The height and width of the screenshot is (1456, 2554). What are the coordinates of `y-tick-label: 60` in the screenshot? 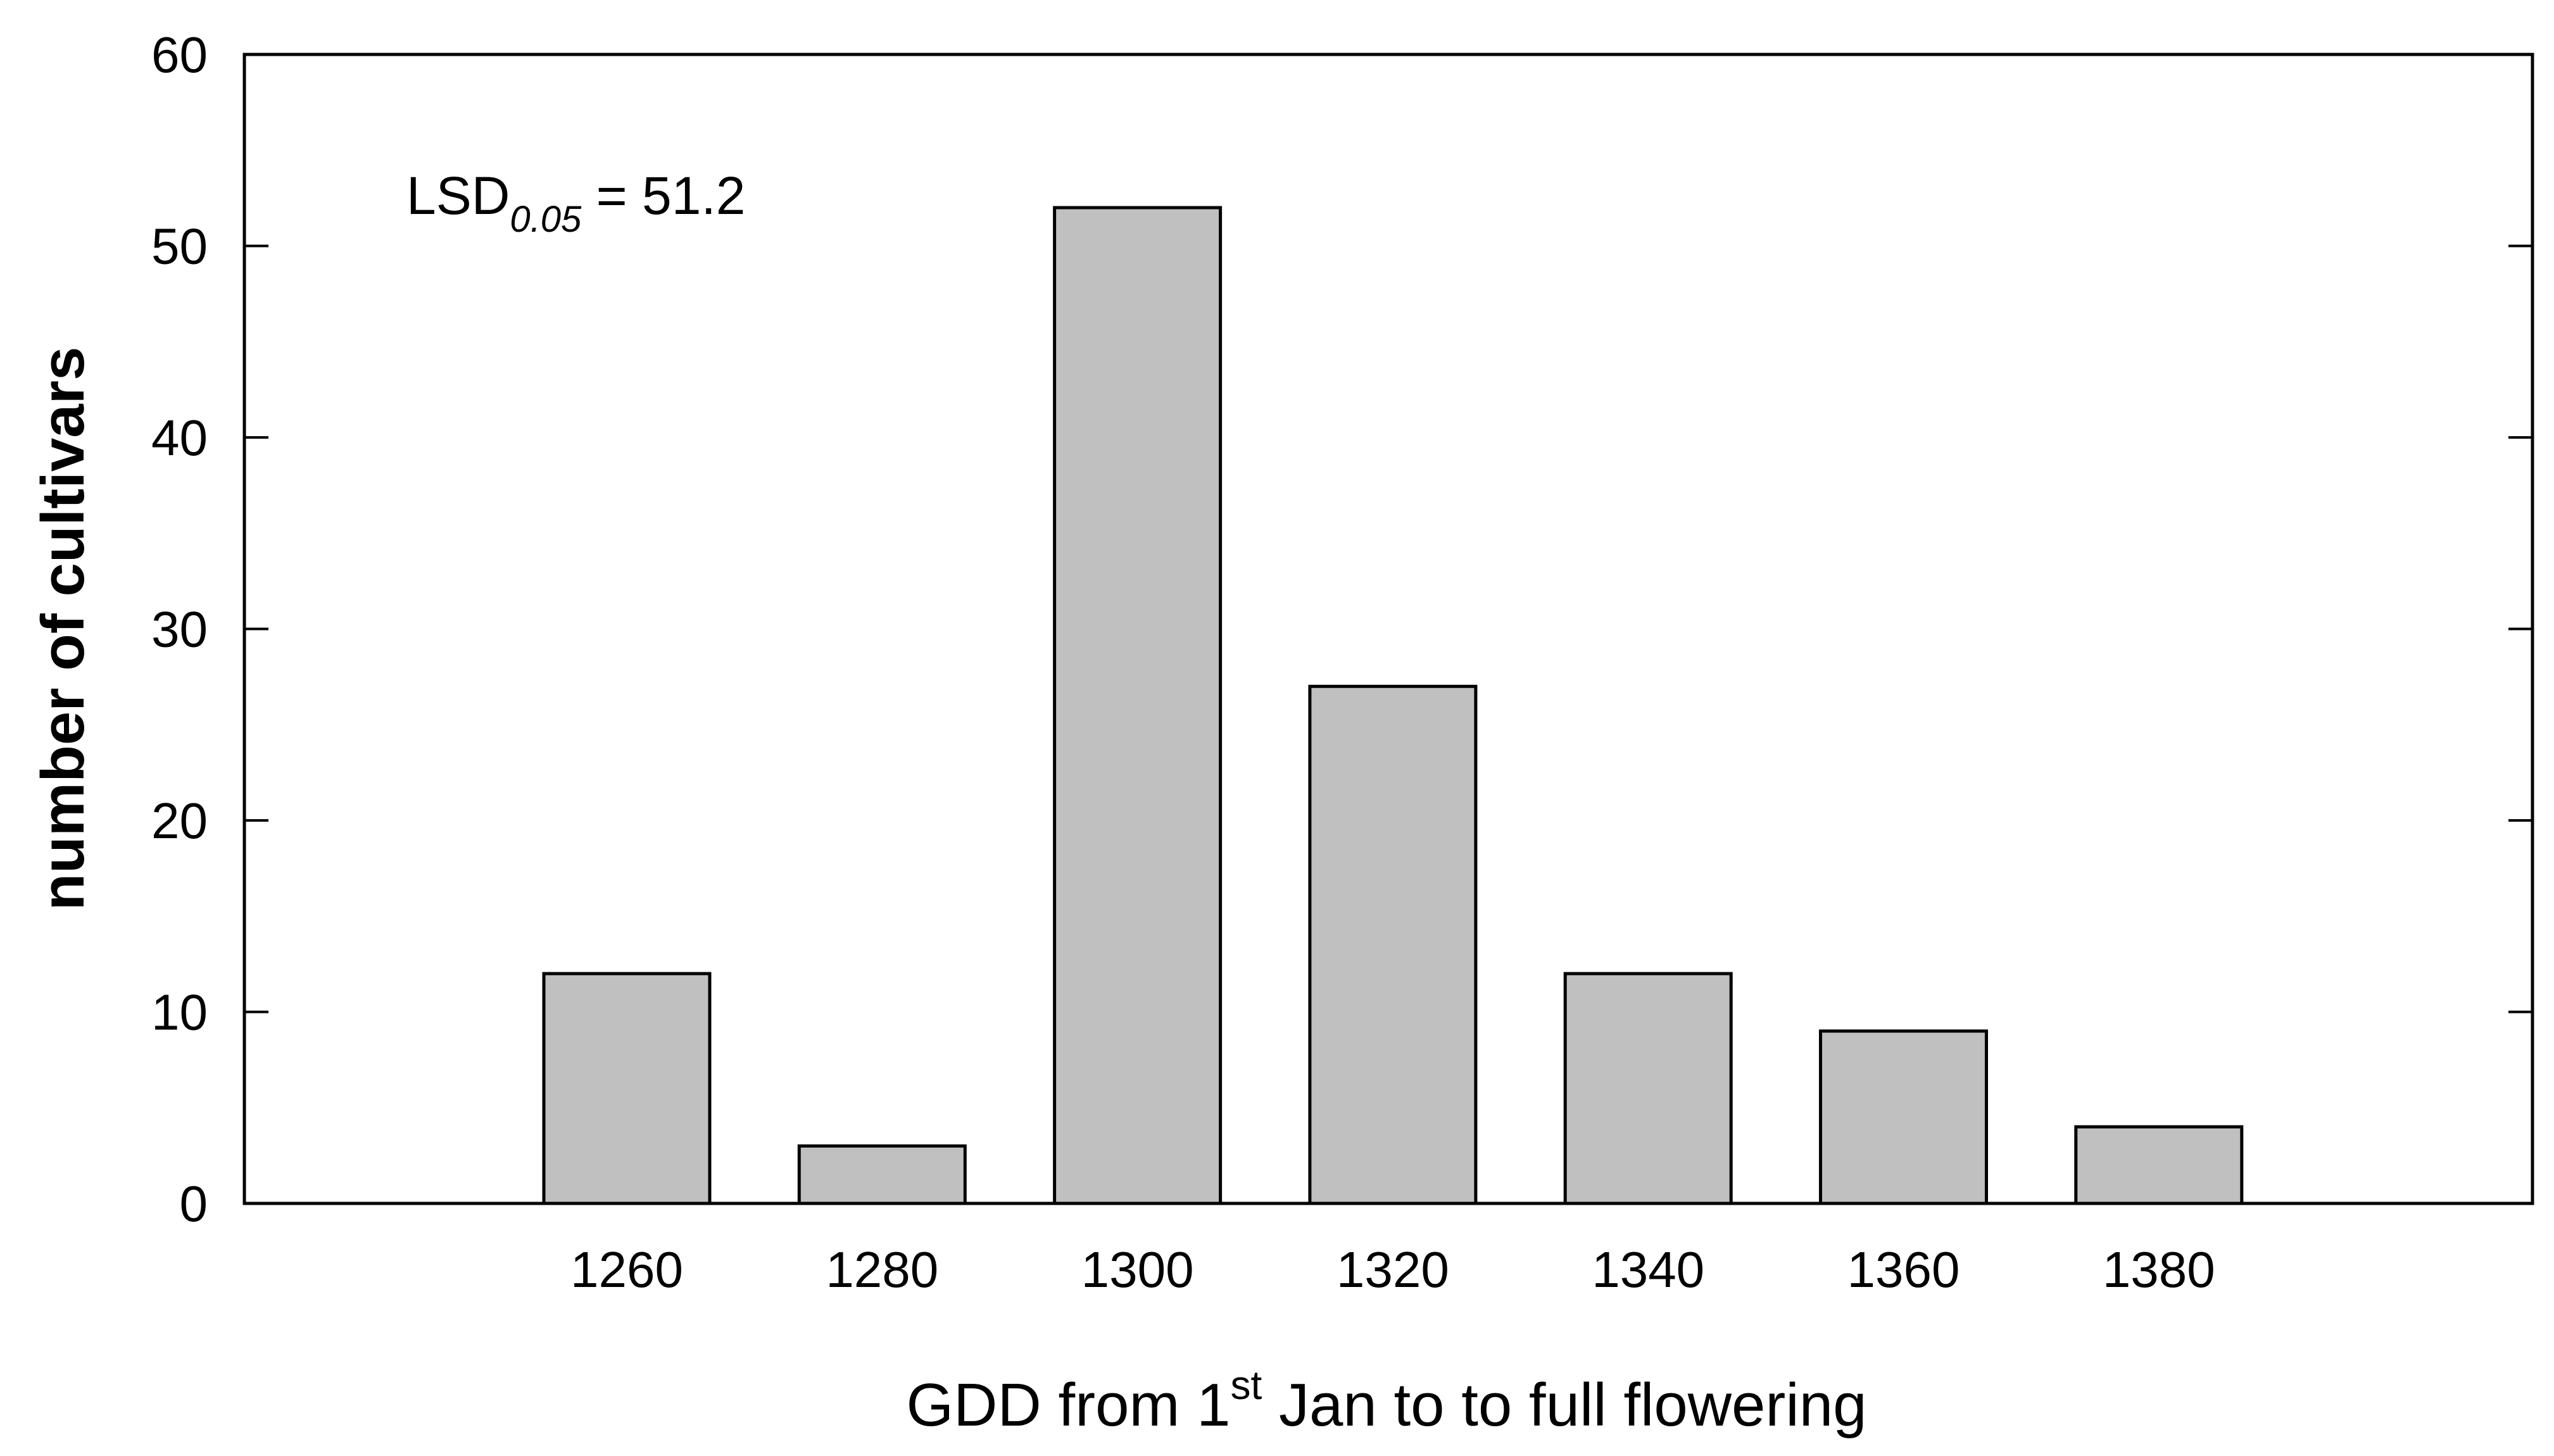 It's located at (179, 55).